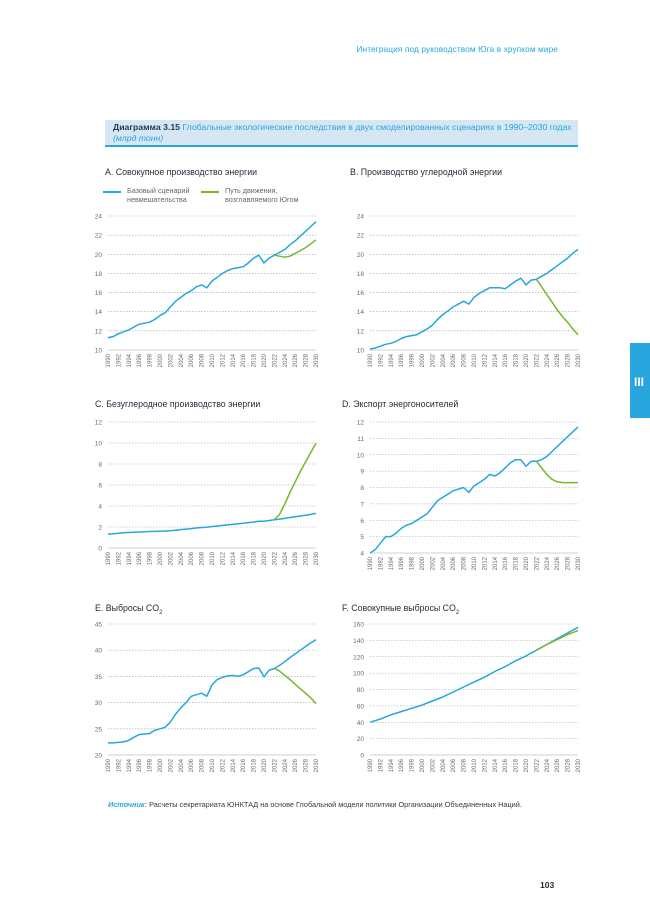 The image size is (650, 919). Describe the element at coordinates (361, 331) in the screenshot. I see `y-tick-b-12: 12` at that location.